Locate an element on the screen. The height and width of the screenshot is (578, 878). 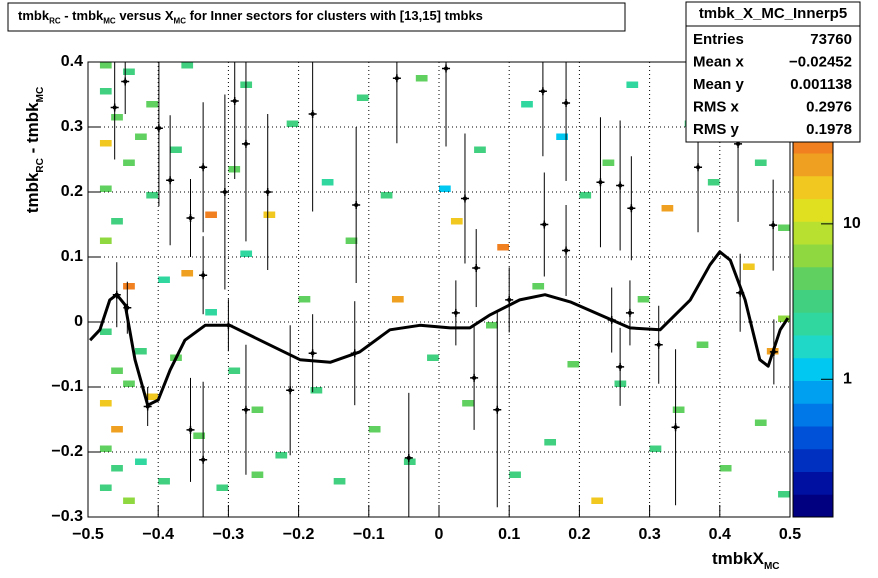
text-part: versus X is located at coordinates (145, 15).